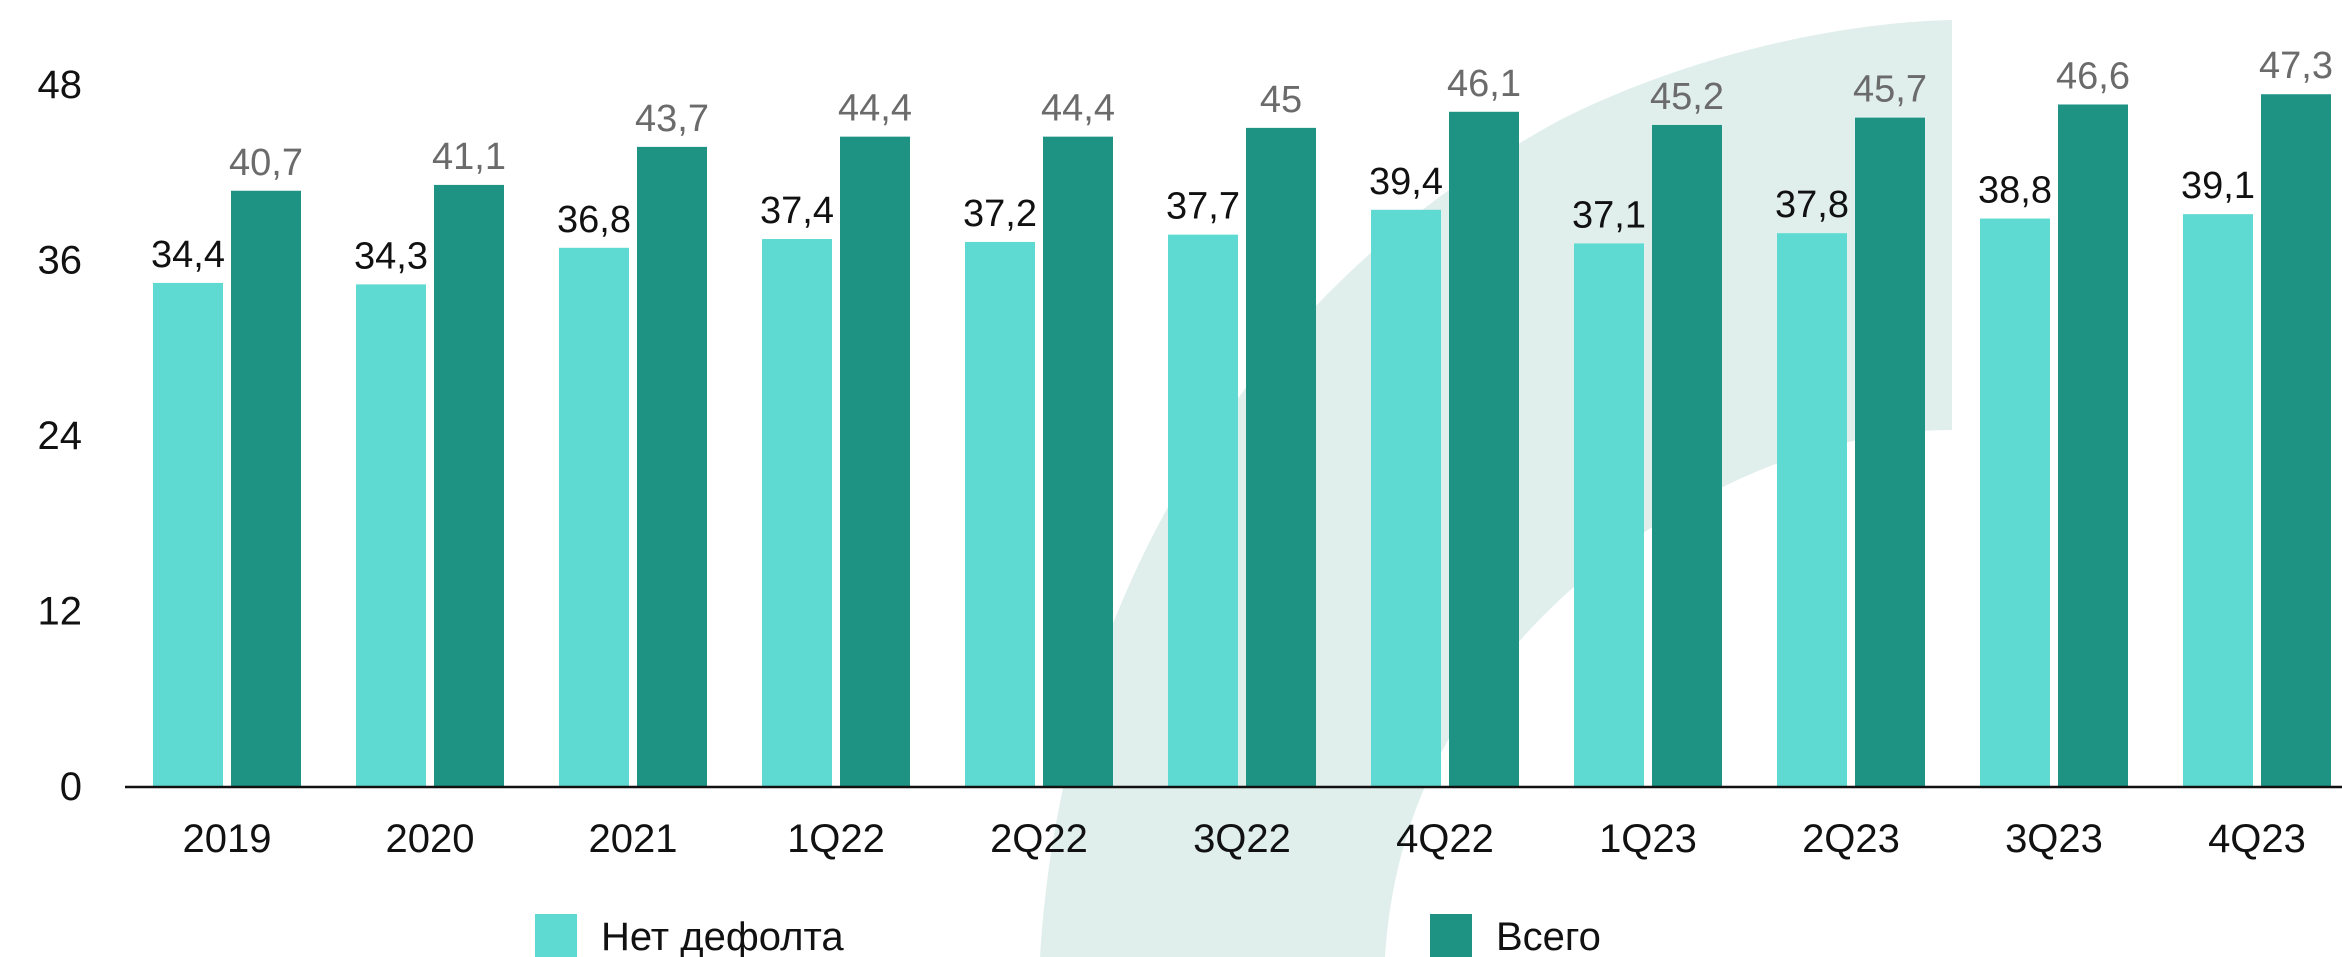 This screenshot has height=957, width=2342. What do you see at coordinates (2093, 76) in the screenshot?
I see `data-label: 46,6` at bounding box center [2093, 76].